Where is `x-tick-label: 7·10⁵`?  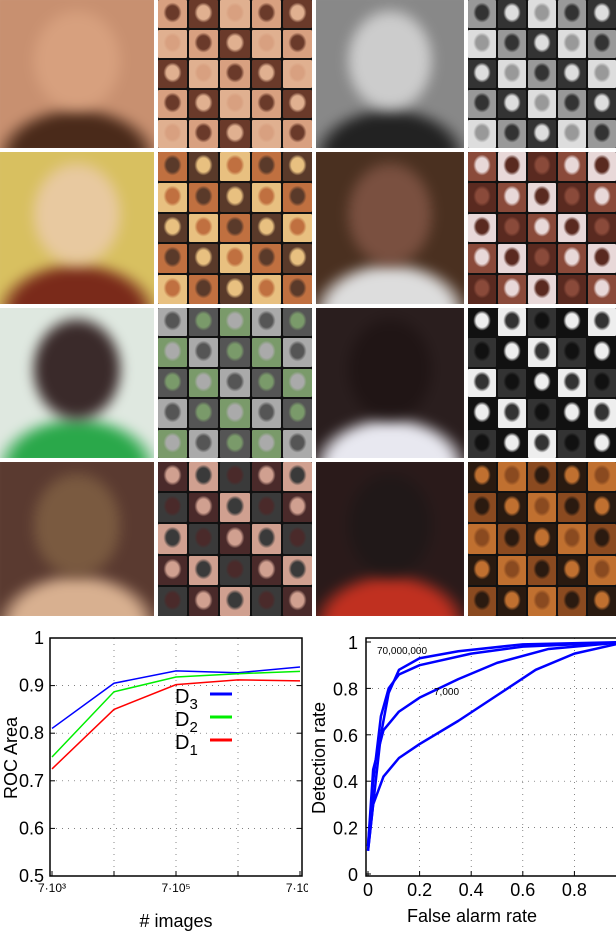
x-tick-label: 7·10⁵ is located at coordinates (176, 888).